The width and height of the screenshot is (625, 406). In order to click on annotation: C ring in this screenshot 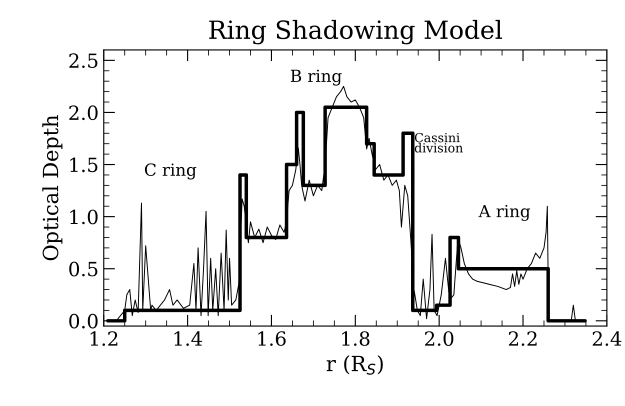, I will do `click(170, 171)`.